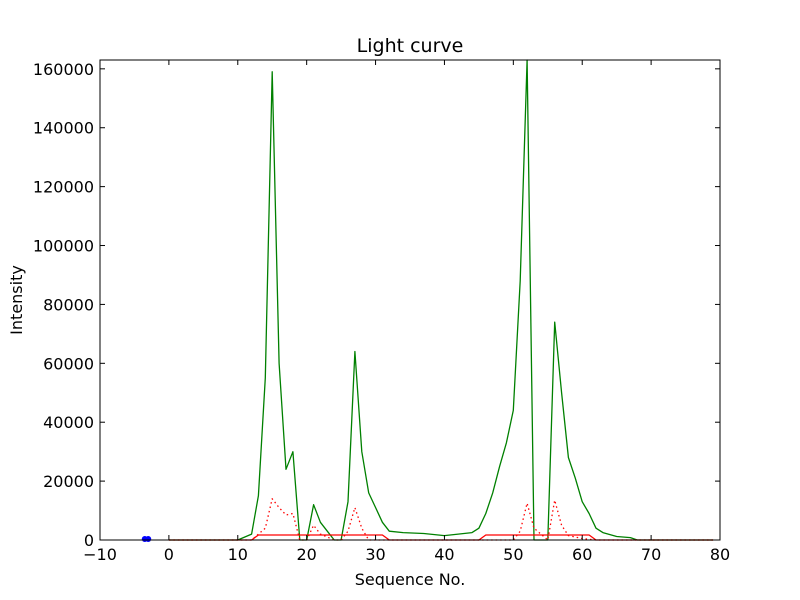 The image size is (800, 600). I want to click on y-tick-label: 40000, so click(68, 422).